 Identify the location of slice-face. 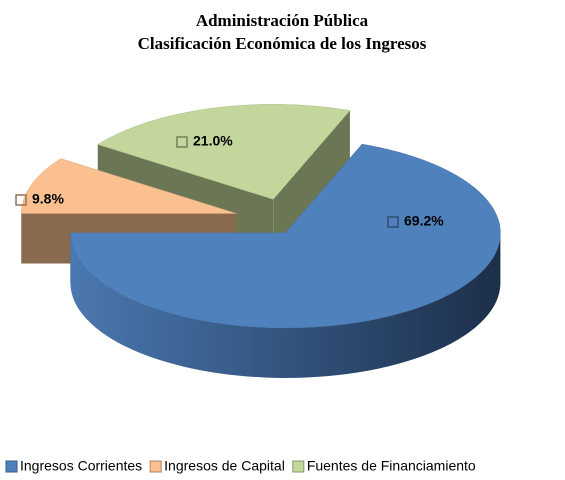
(311, 180).